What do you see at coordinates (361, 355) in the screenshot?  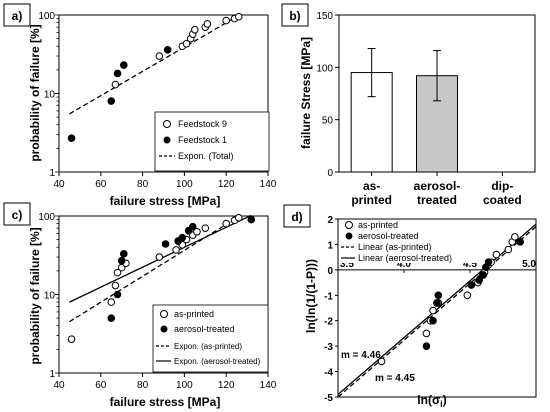 I see `annotation-m-as-printed: m = 4.46` at bounding box center [361, 355].